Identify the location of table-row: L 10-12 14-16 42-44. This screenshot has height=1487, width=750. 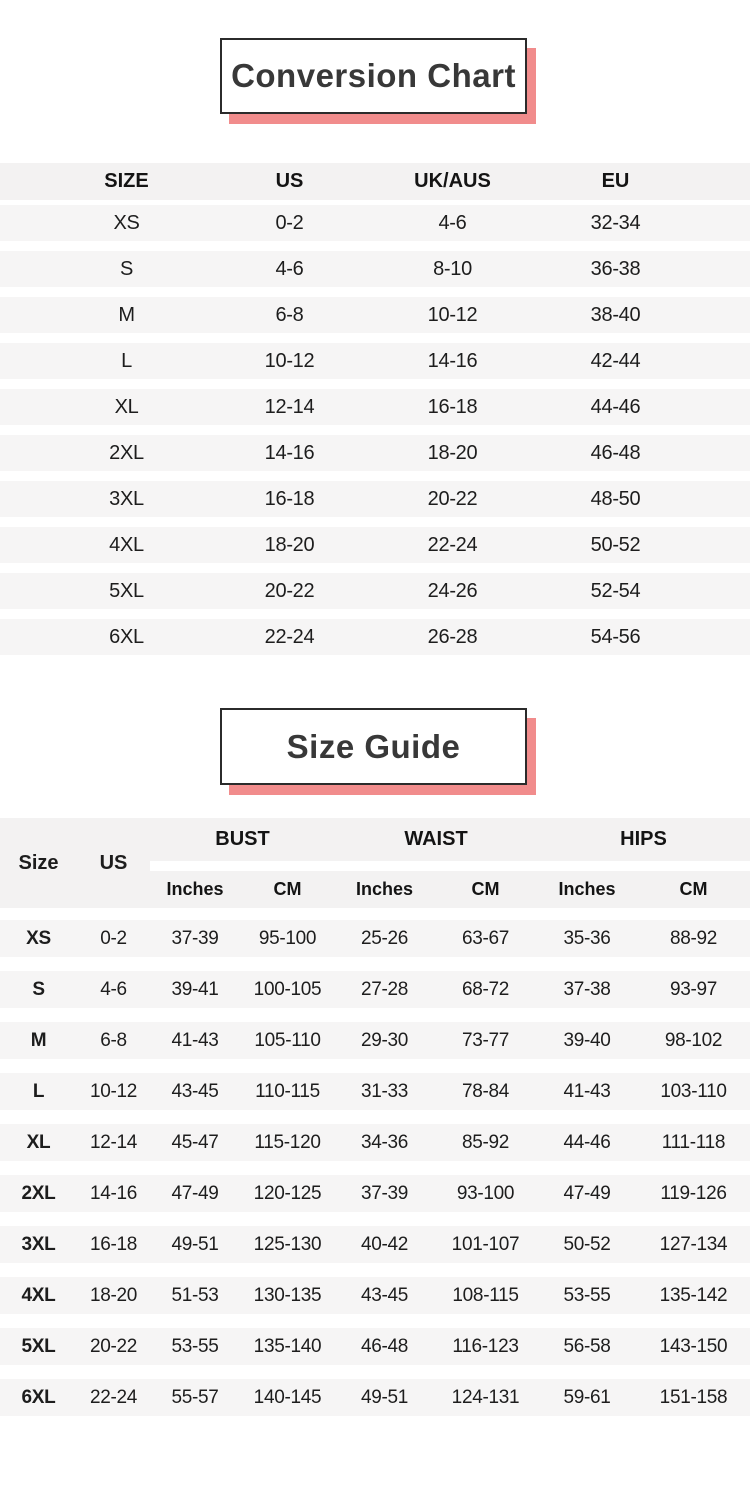
(375, 361).